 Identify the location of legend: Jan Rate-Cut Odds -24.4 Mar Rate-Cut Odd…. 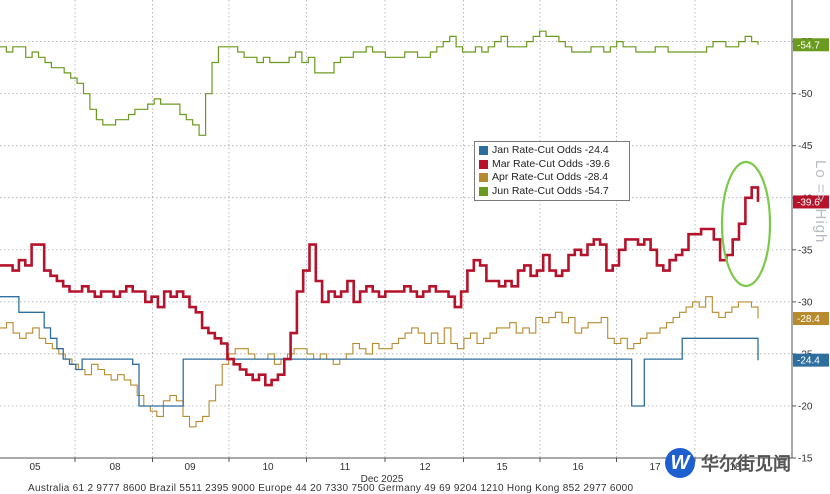
(552, 171).